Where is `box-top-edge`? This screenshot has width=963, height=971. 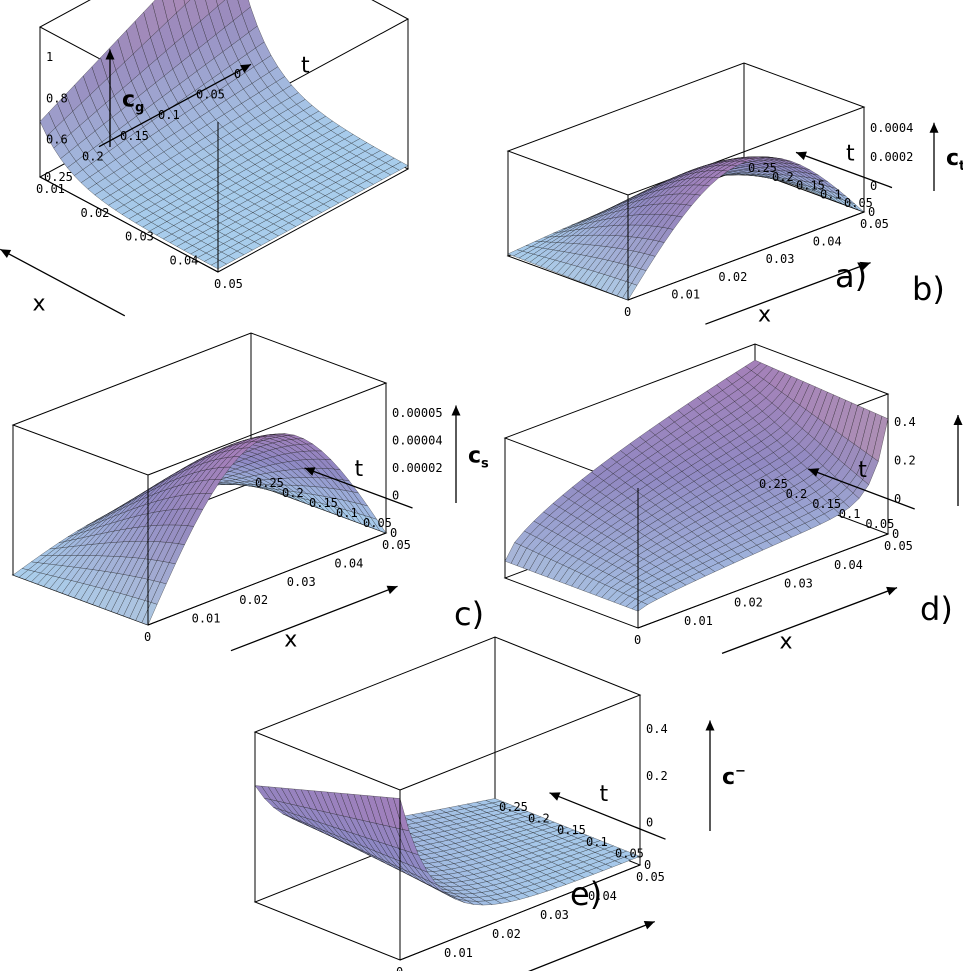
box-top-edge is located at coordinates (447, 713).